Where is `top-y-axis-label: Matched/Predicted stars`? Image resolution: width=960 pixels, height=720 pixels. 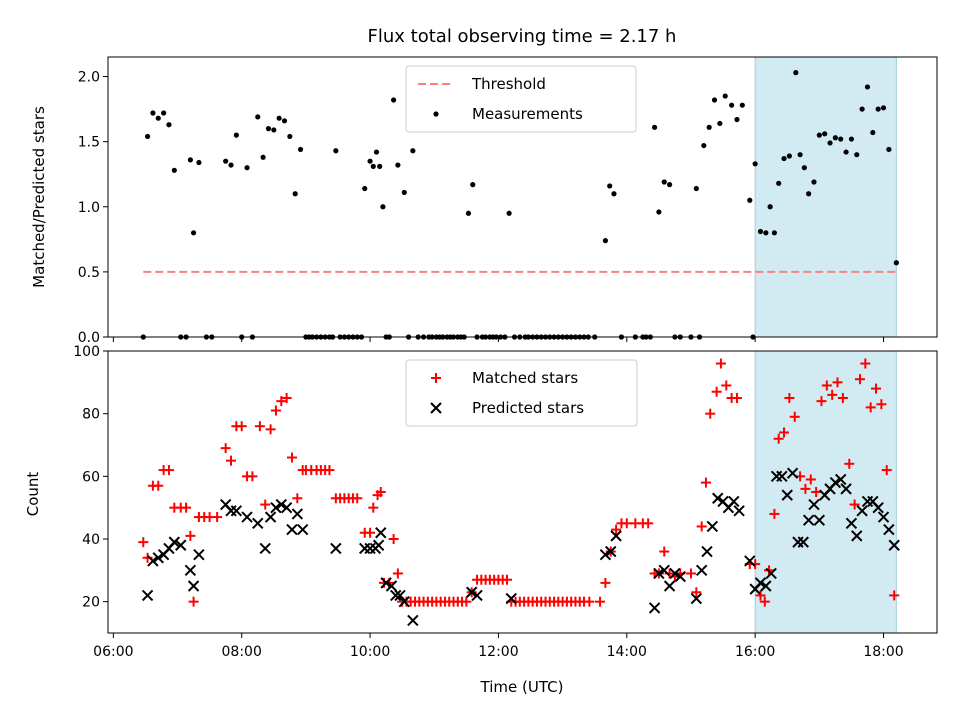
top-y-axis-label: Matched/Predicted stars is located at coordinates (39, 197).